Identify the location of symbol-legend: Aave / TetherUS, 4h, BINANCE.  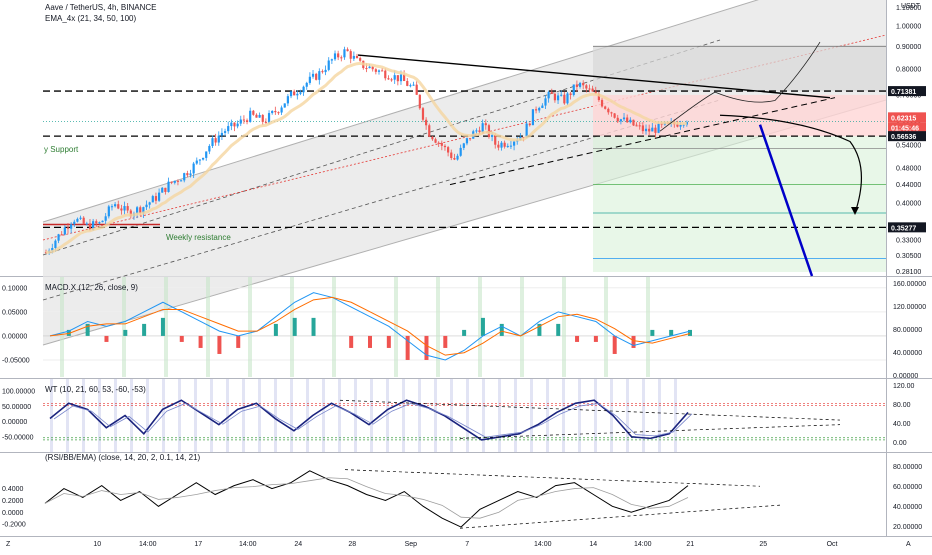
(102, 7).